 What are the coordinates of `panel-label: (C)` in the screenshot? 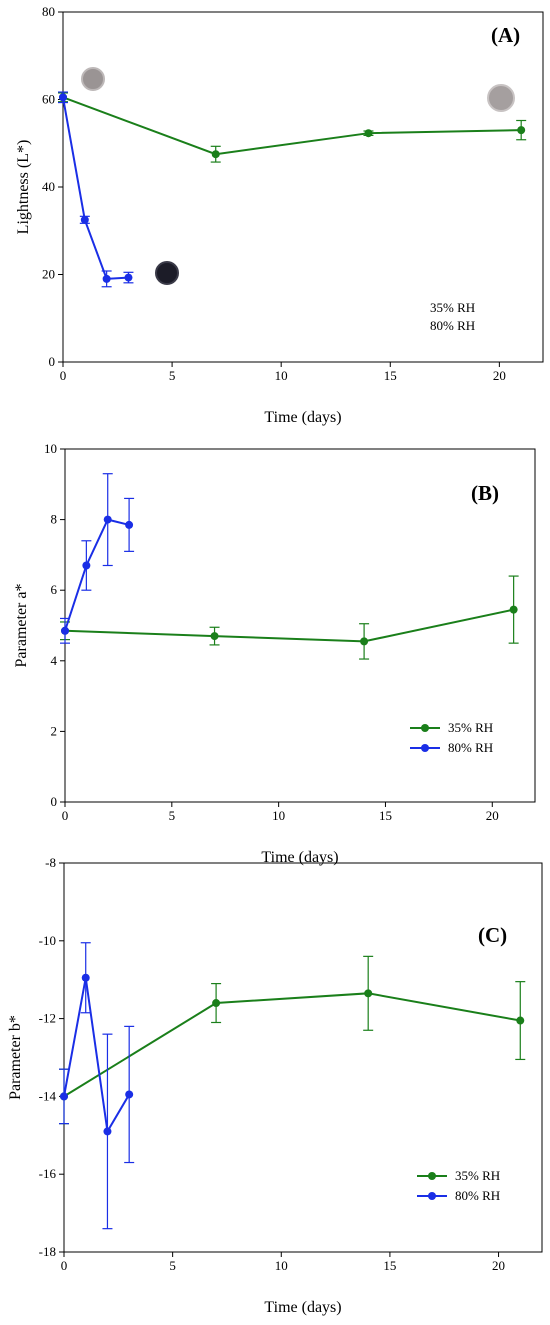 It's located at (492, 935).